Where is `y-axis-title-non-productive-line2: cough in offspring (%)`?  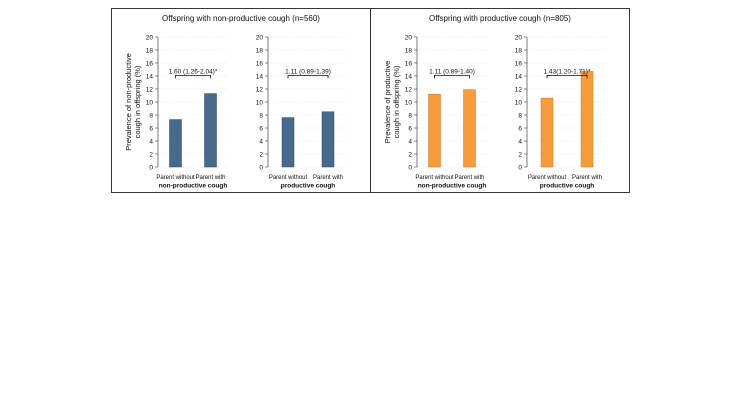
y-axis-title-non-productive-line2: cough in offspring (%) is located at coordinates (137, 101).